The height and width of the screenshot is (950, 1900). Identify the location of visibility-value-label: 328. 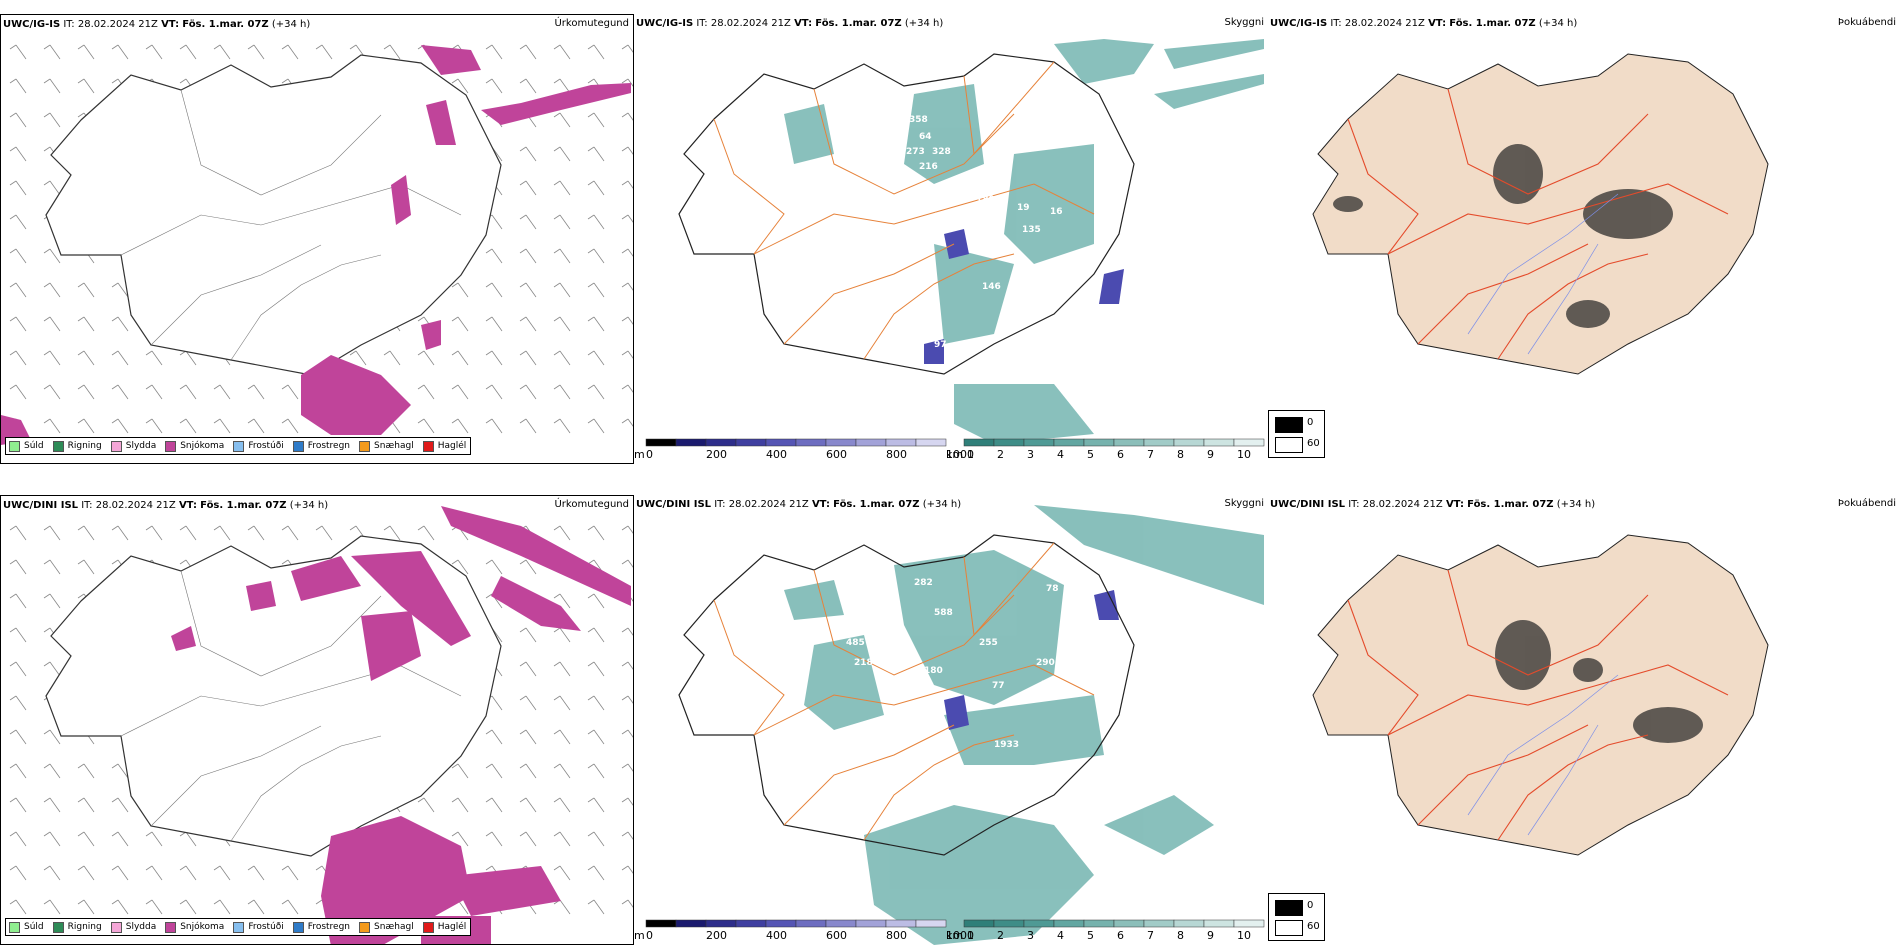
(941, 152).